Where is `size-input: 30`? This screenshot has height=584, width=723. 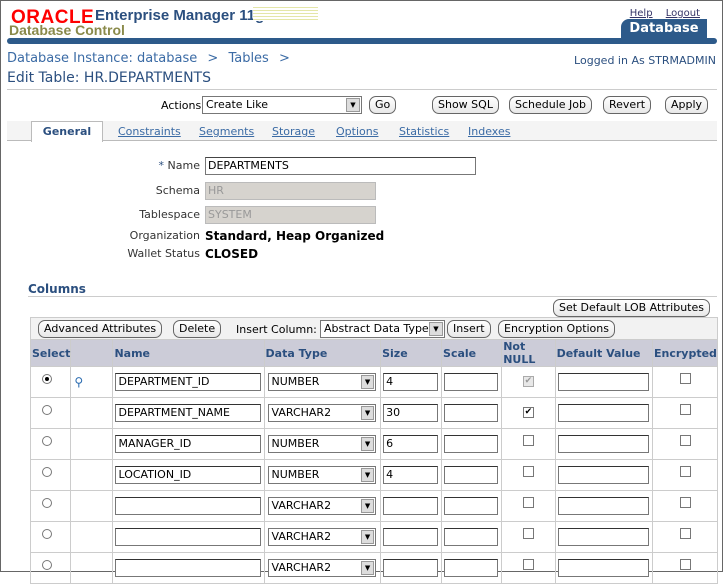
size-input: 30 is located at coordinates (411, 413).